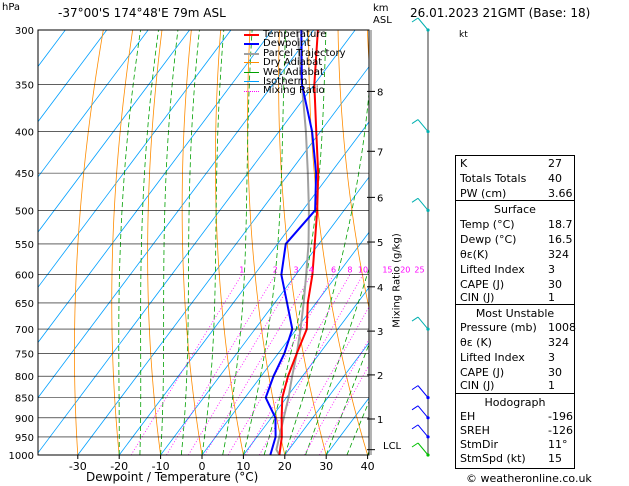 This screenshot has height=486, width=629. Describe the element at coordinates (202, 466) in the screenshot. I see `x-tick-label: 0` at that location.